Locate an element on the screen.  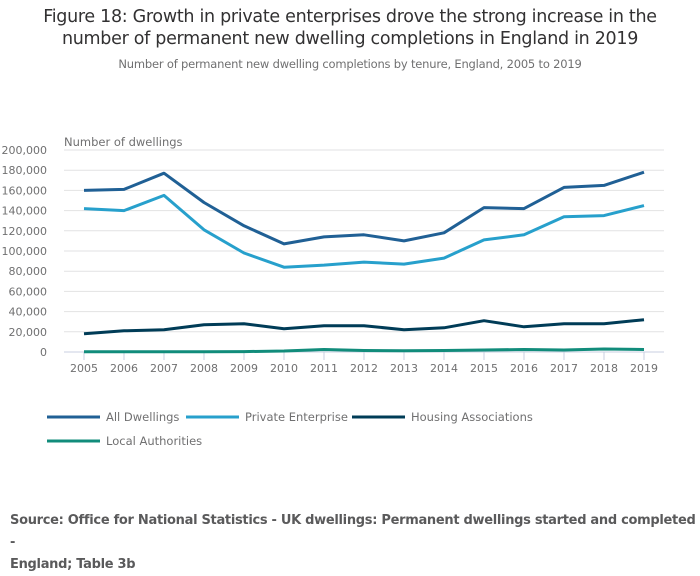
legend-item-housing-associations: Housing Associations is located at coordinates (442, 417).